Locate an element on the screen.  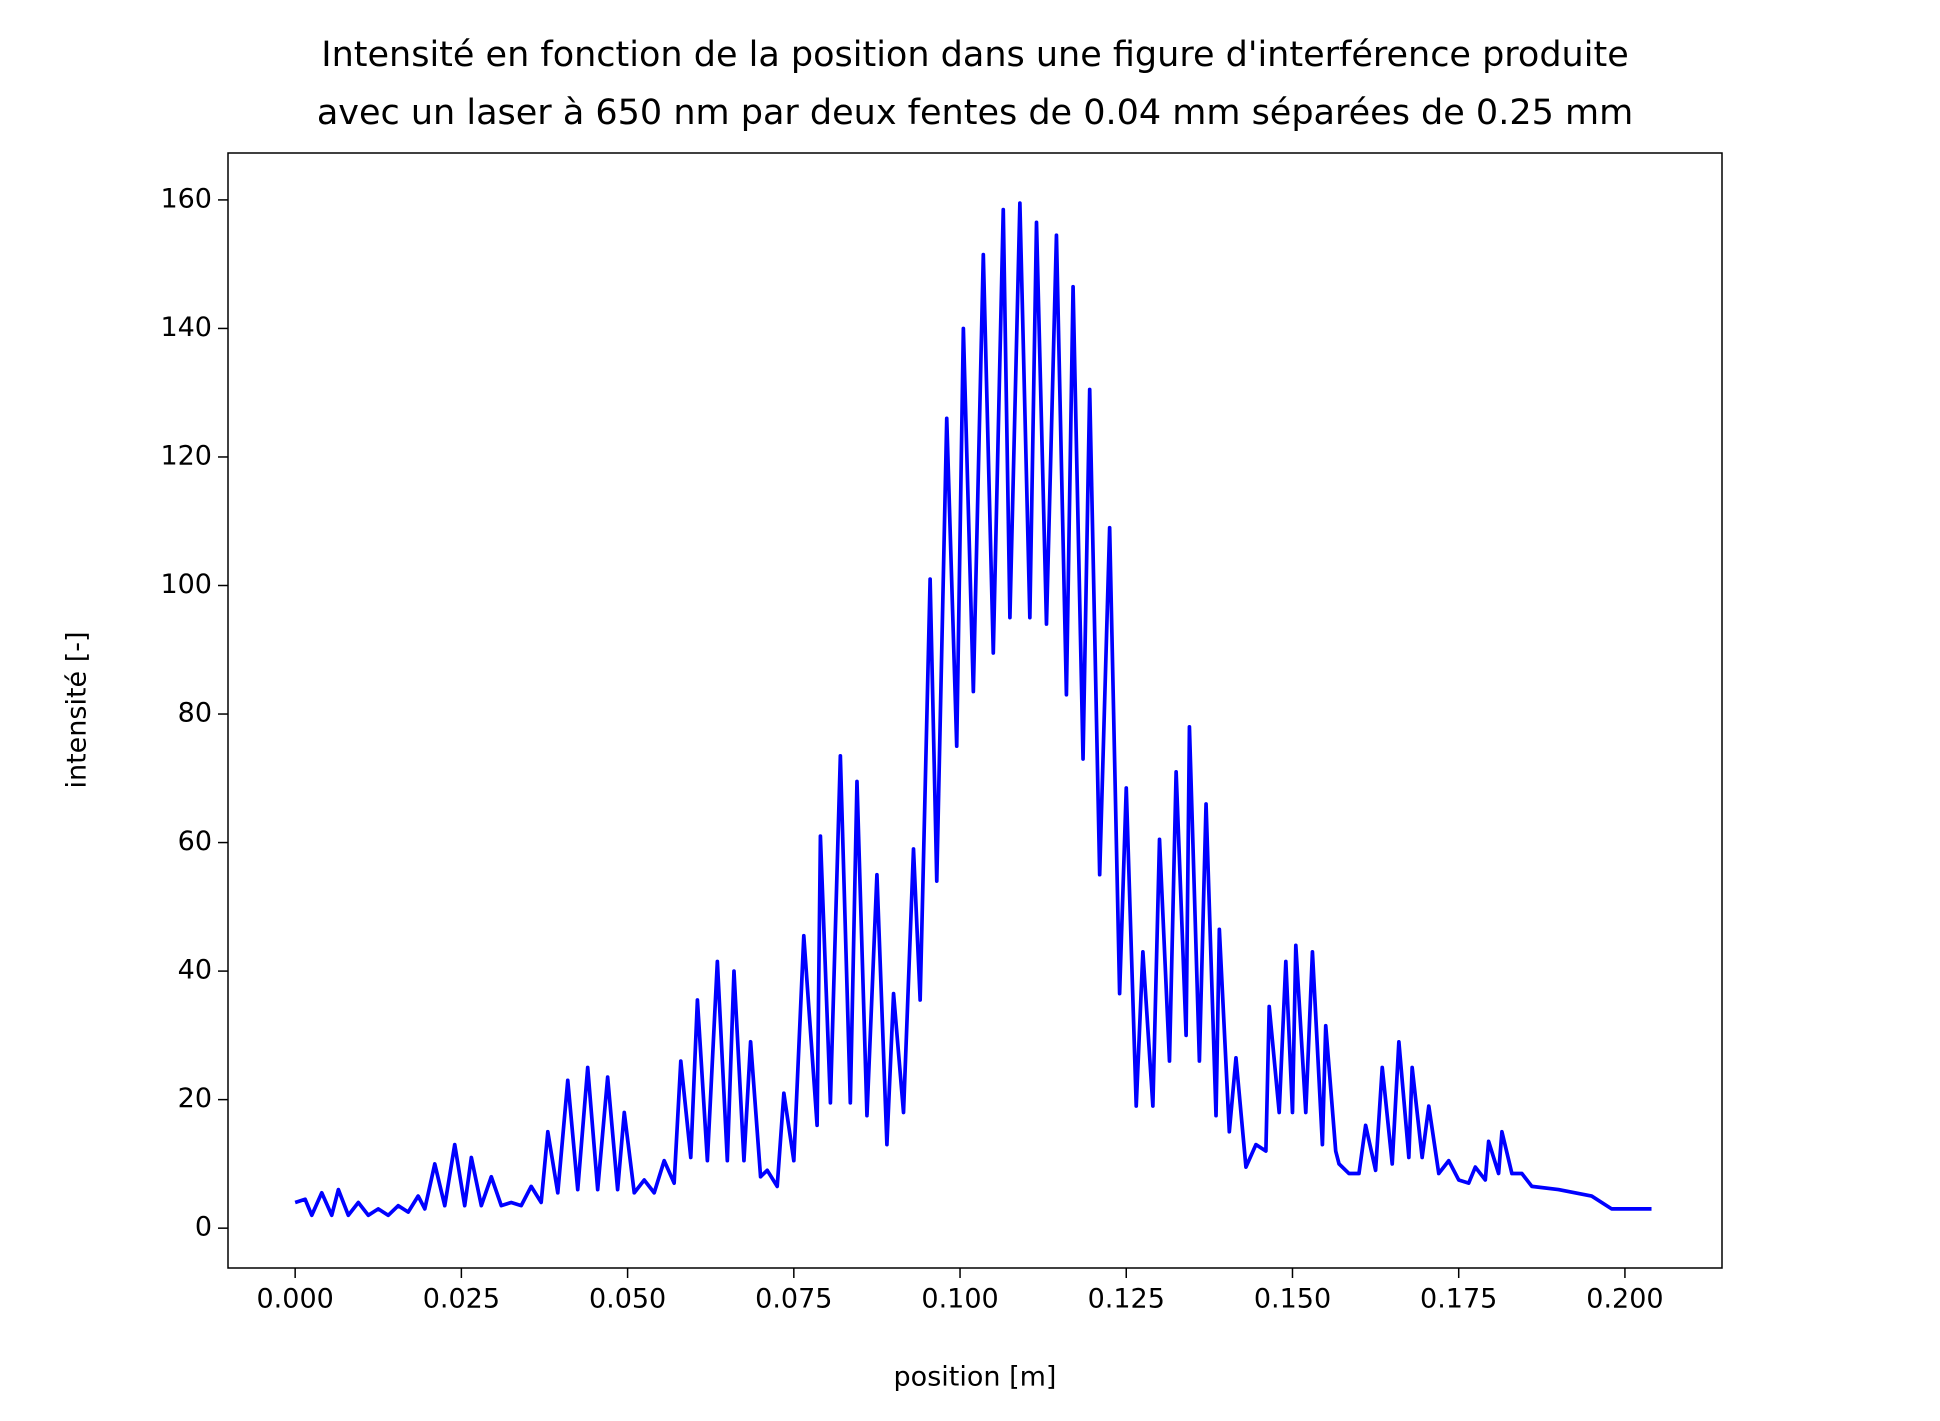
x-tick-label: 0.150 is located at coordinates (1292, 1299).